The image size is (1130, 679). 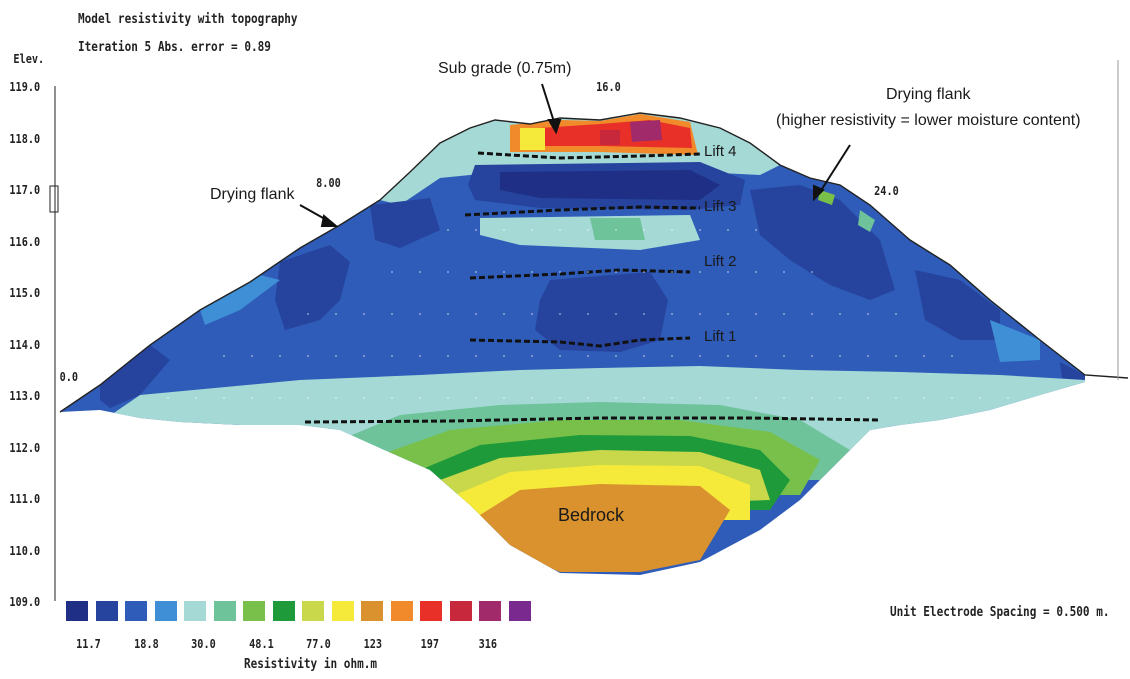 I want to click on figure-title: Model resistivity with topography, so click(x=188, y=19).